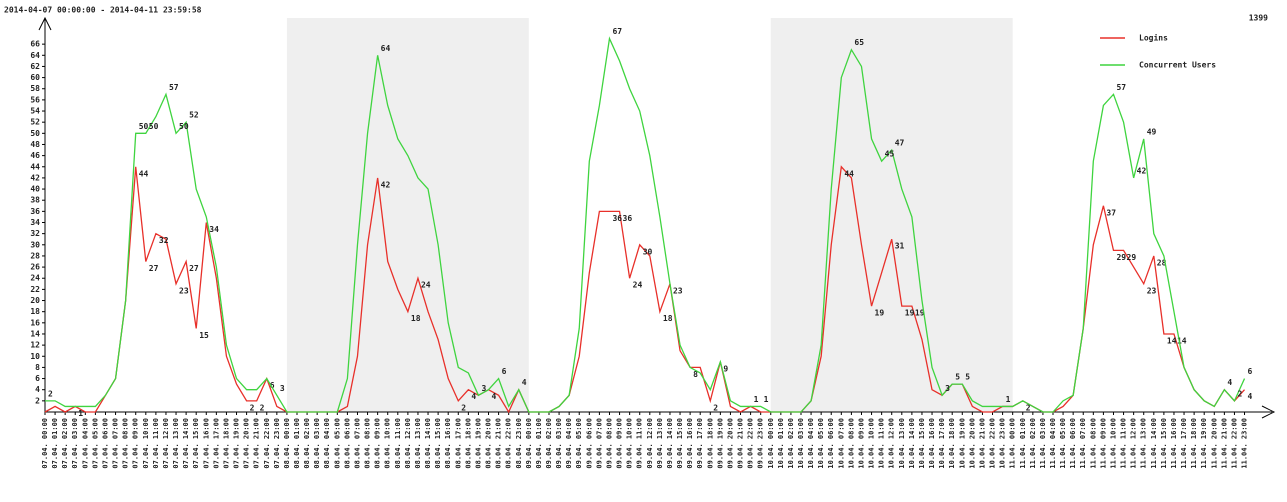 The image size is (1287, 502). I want to click on x-tick-label: 10.04. 07:00, so click(841, 443).